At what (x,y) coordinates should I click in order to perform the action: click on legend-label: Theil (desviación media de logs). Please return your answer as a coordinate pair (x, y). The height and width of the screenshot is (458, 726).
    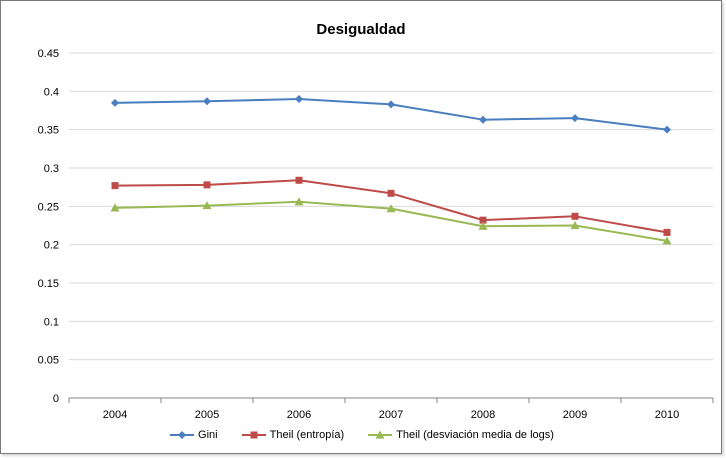
    Looking at the image, I should click on (475, 435).